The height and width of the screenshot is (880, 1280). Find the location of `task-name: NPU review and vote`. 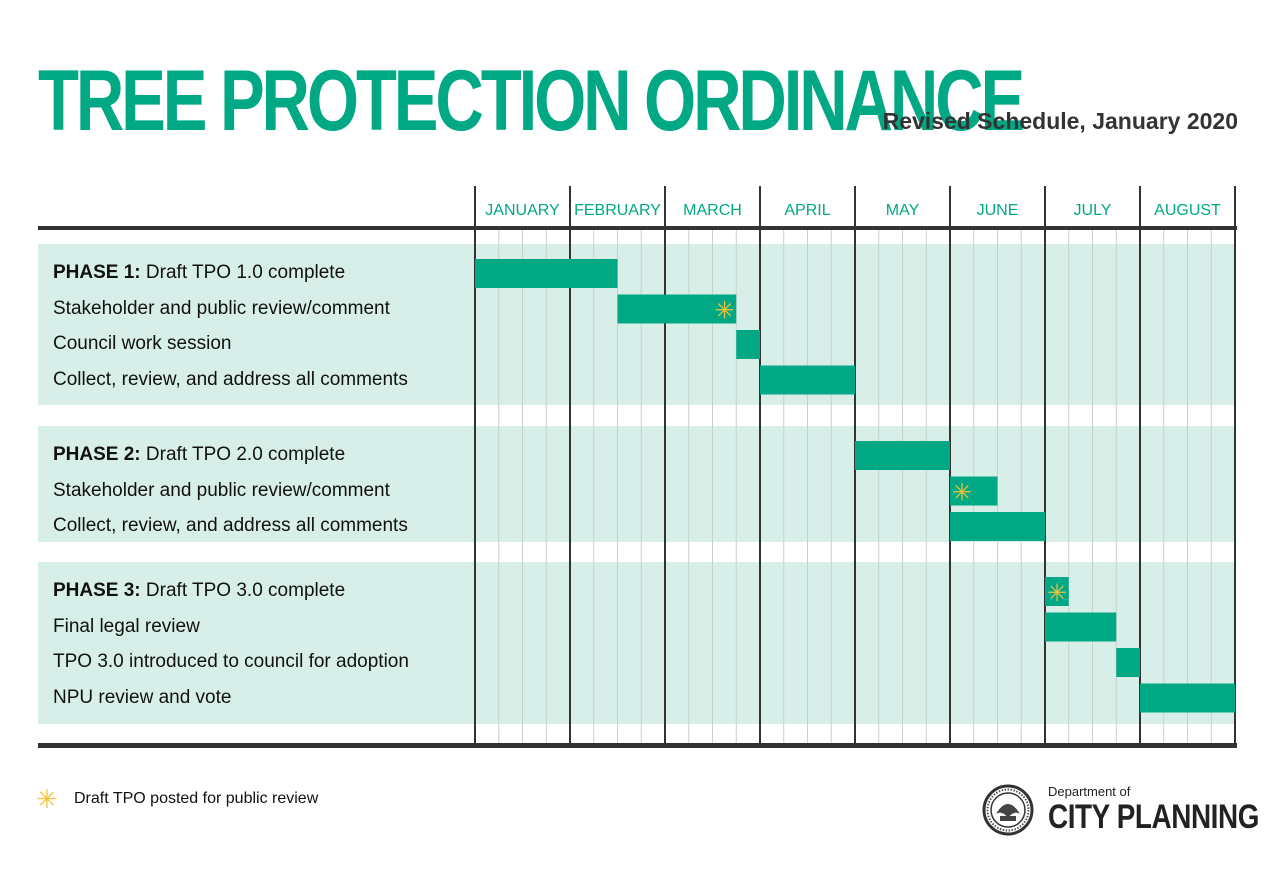

task-name: NPU review and vote is located at coordinates (142, 697).